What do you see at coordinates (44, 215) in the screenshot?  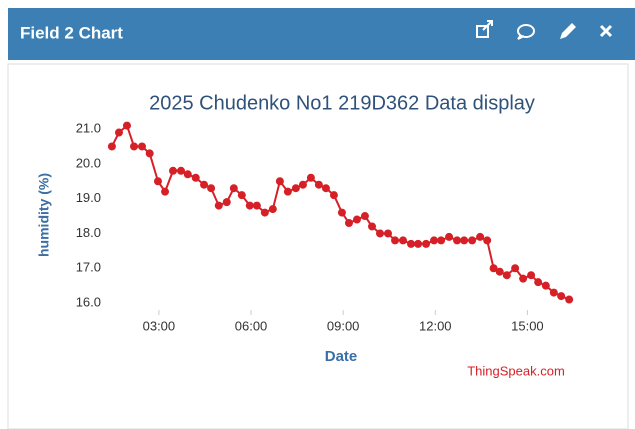 I see `y-axis-label: humidity (%)` at bounding box center [44, 215].